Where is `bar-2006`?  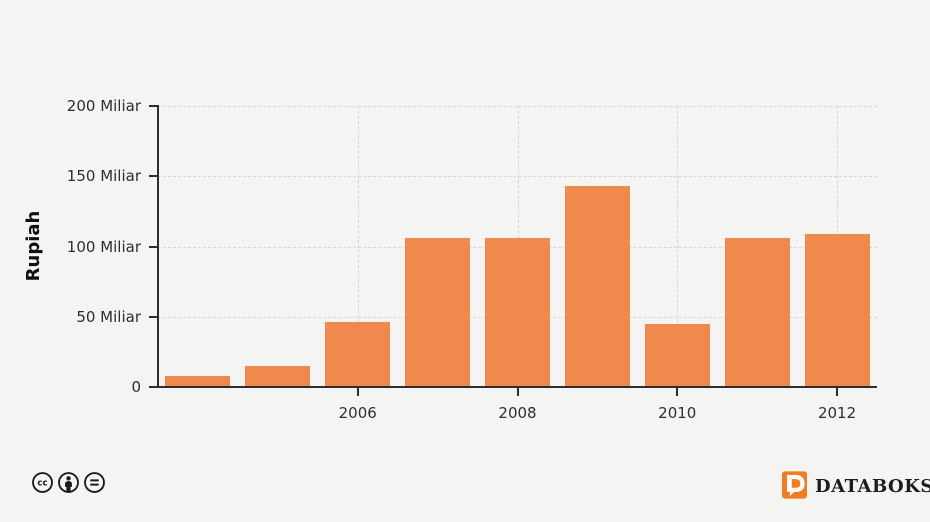
bar-2006 is located at coordinates (358, 354).